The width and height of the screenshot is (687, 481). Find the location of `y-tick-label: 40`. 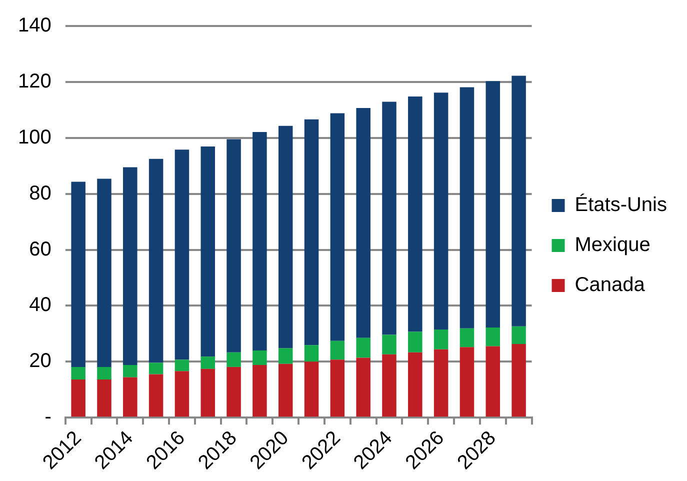

y-tick-label: 40 is located at coordinates (40, 305).